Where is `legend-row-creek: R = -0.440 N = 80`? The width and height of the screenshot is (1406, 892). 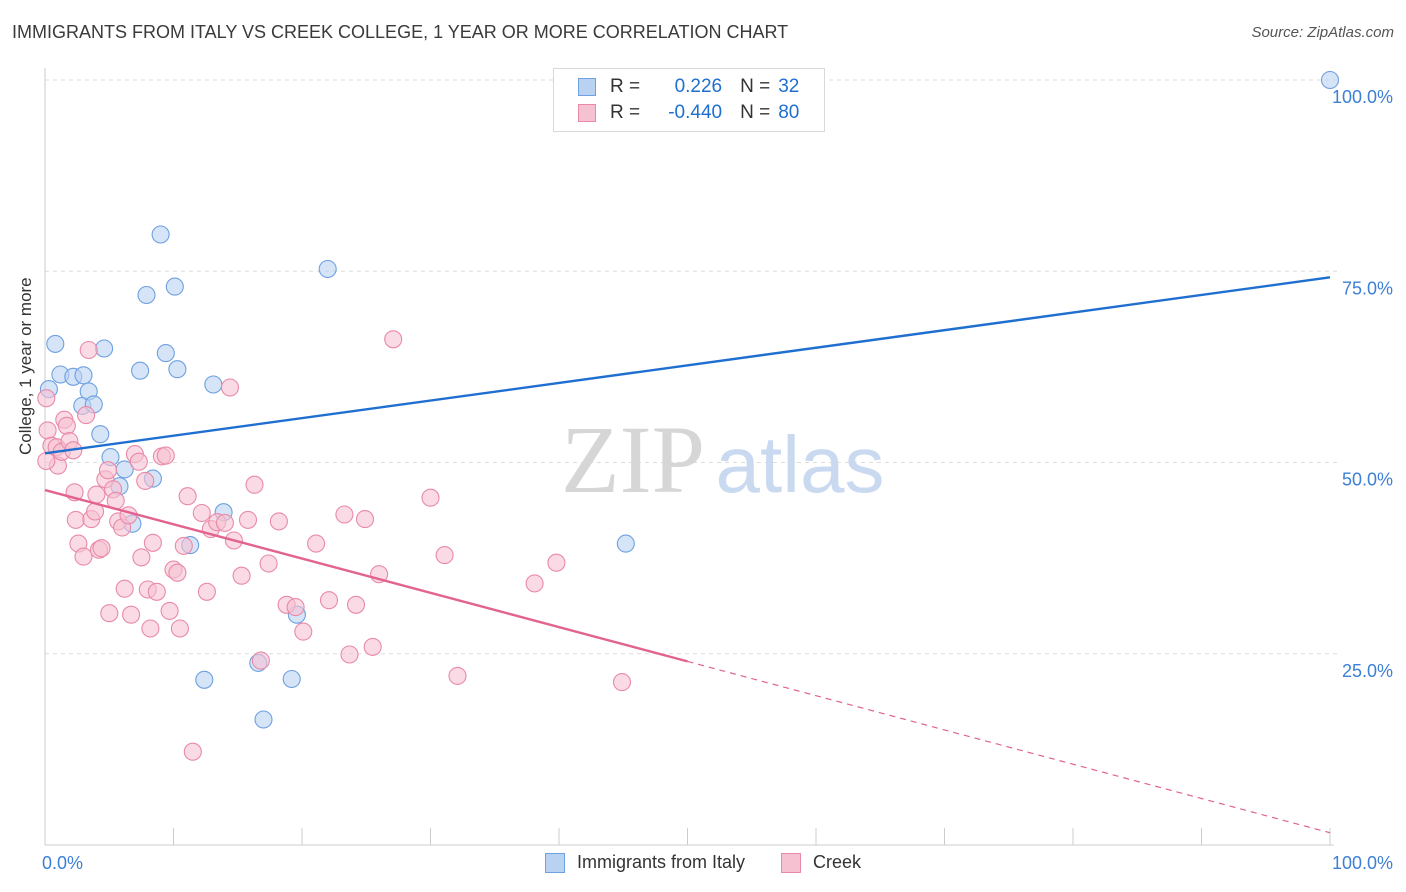 legend-row-creek: R = -0.440 N = 80 is located at coordinates (697, 113).